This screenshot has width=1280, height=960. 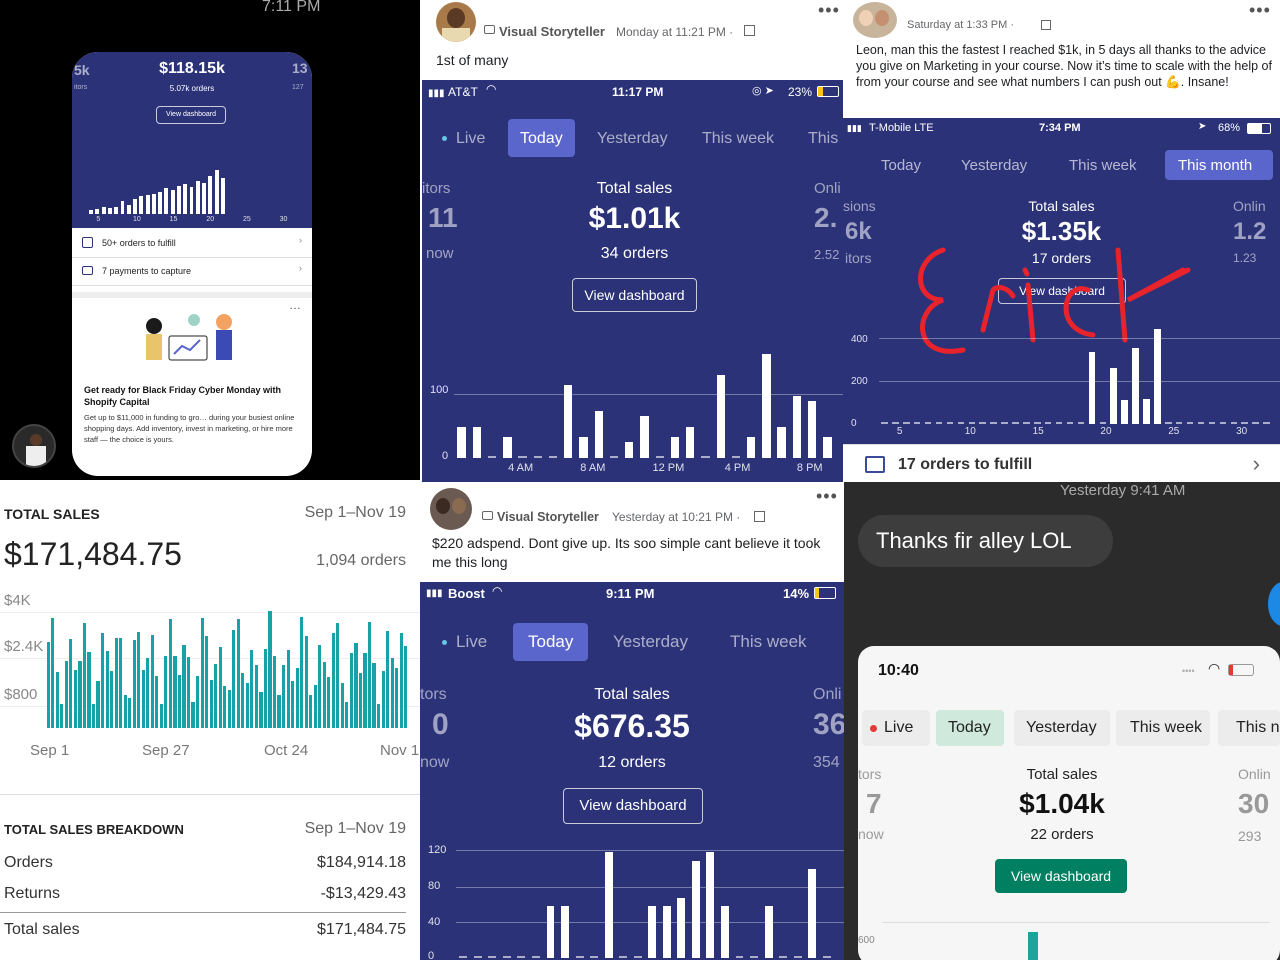 What do you see at coordinates (147, 271) in the screenshot?
I see `payments-label: 7 payments to capture` at bounding box center [147, 271].